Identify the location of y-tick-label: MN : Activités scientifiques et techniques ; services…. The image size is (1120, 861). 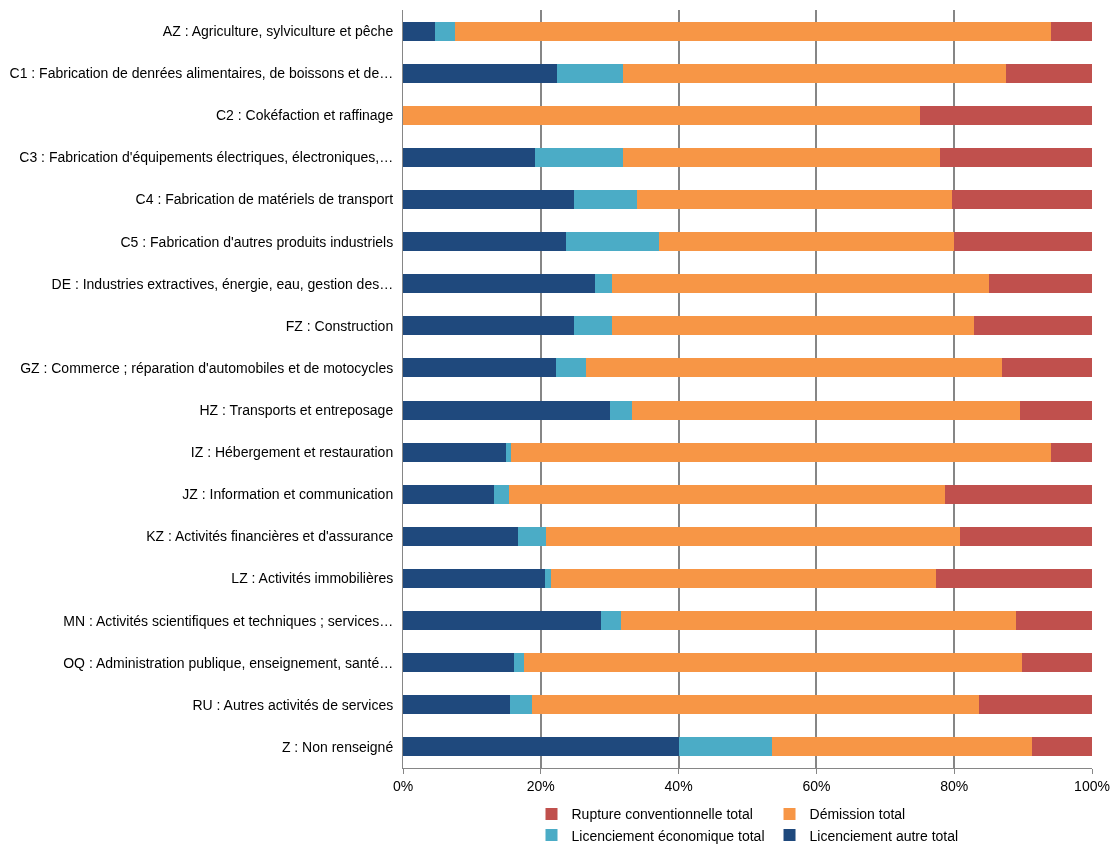
(228, 620).